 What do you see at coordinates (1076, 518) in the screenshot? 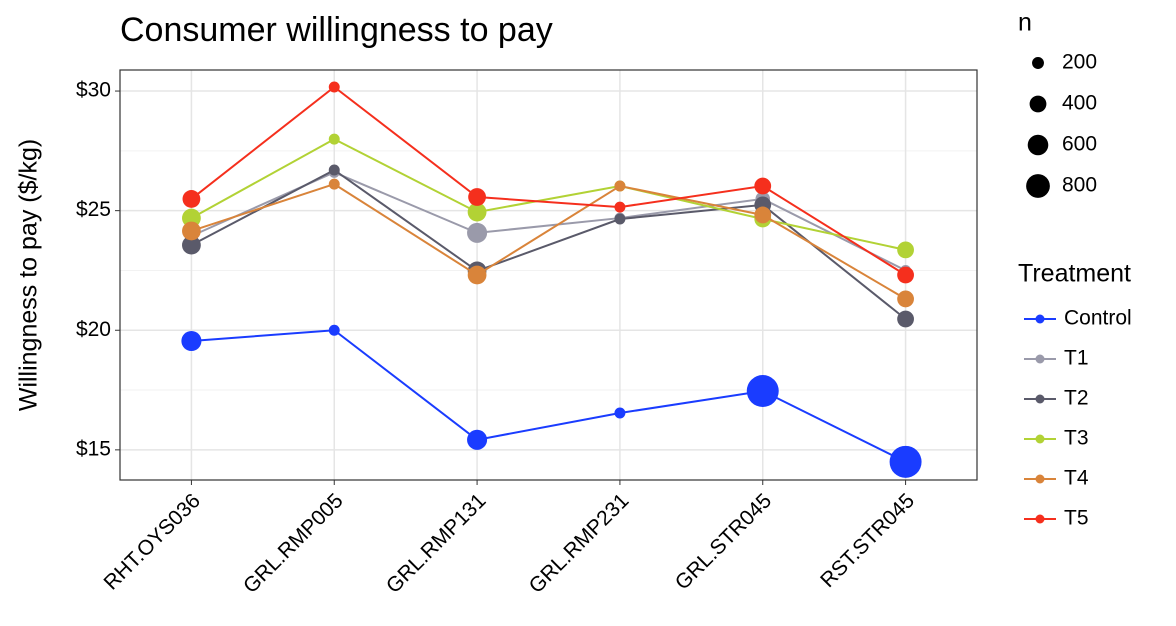
I see `legend-label: T5` at bounding box center [1076, 518].